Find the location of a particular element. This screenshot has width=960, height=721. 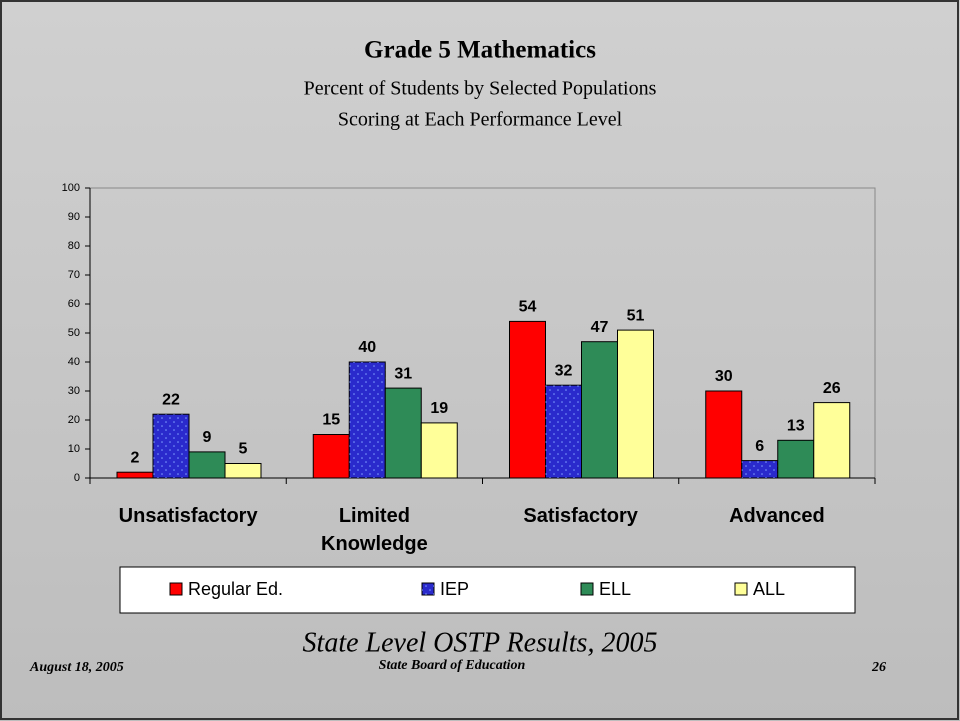

value-label: 15 is located at coordinates (331, 420).